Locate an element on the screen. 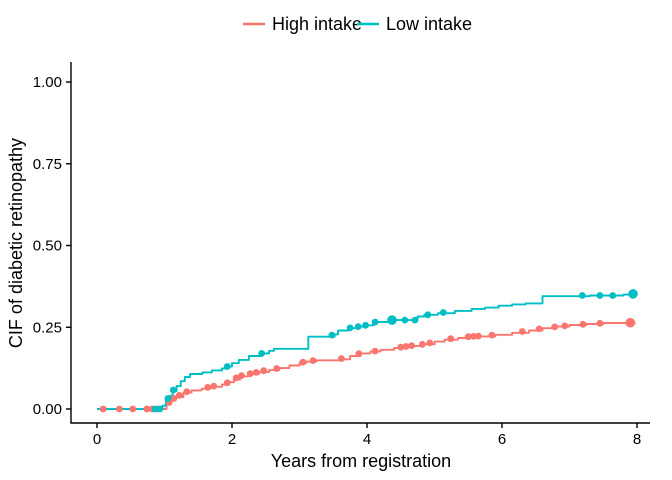 This screenshot has height=480, width=672. y-tick-label: 0.25 is located at coordinates (47, 327).